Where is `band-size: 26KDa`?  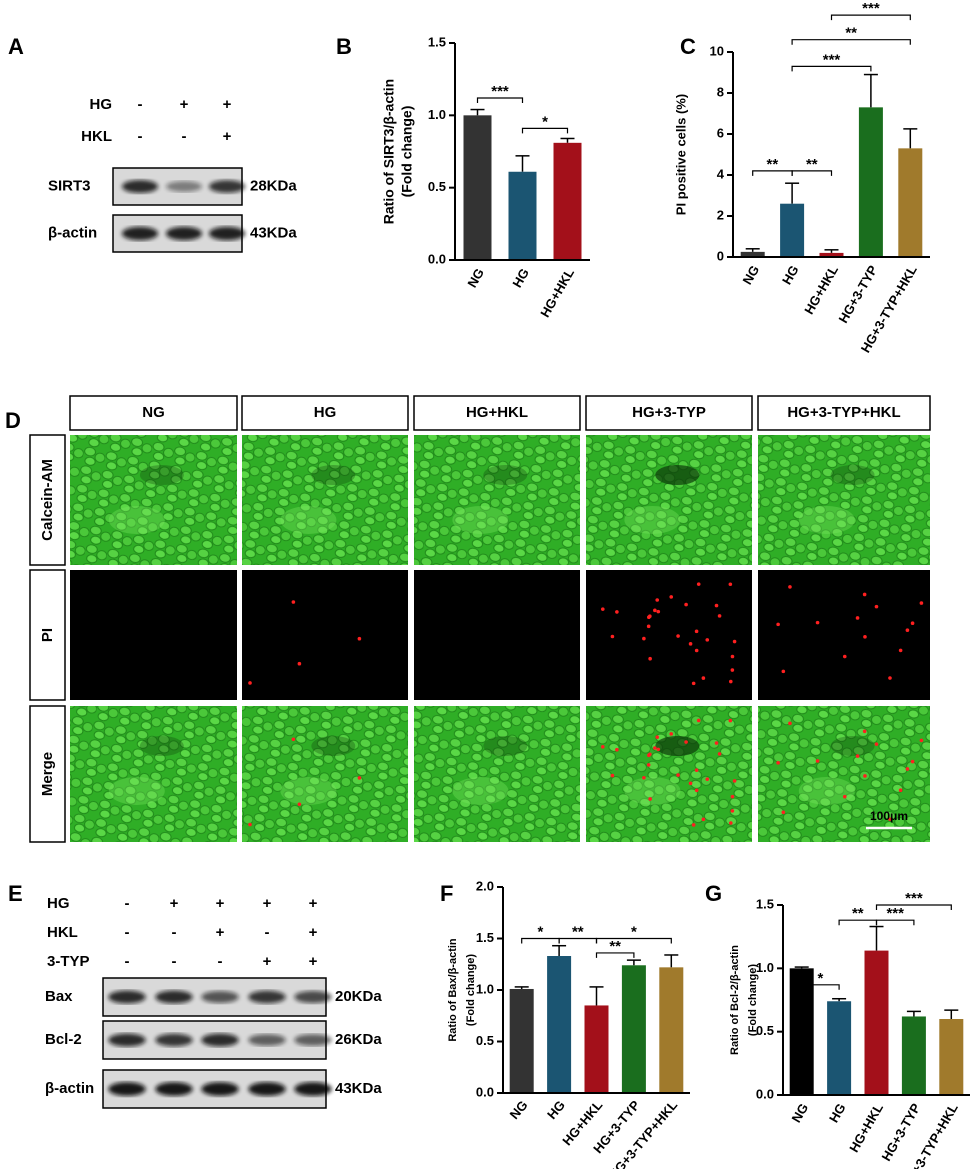 band-size: 26KDa is located at coordinates (358, 1039).